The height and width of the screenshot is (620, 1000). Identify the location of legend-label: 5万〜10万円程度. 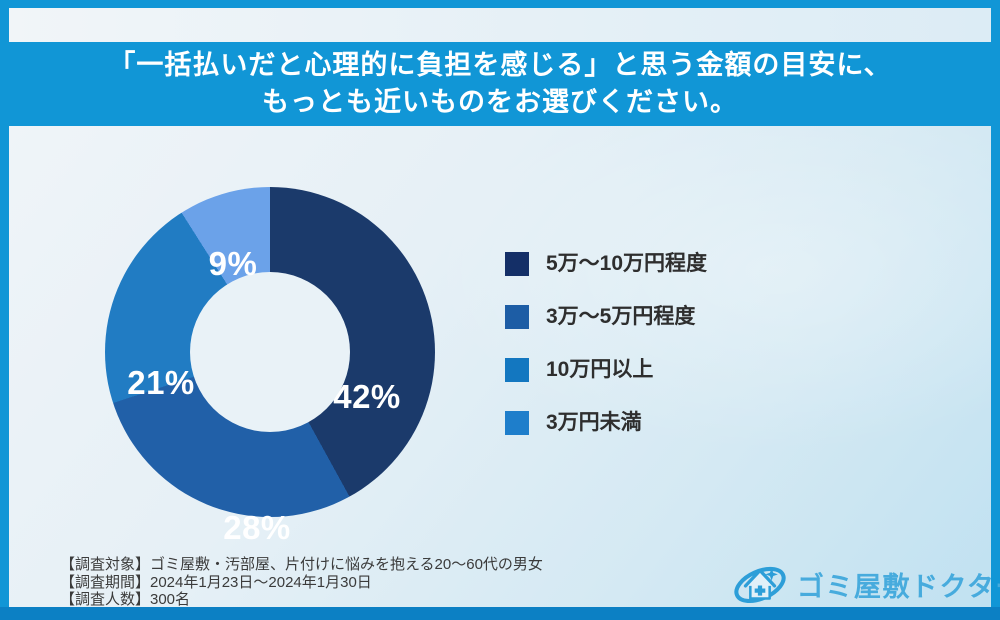
(627, 263).